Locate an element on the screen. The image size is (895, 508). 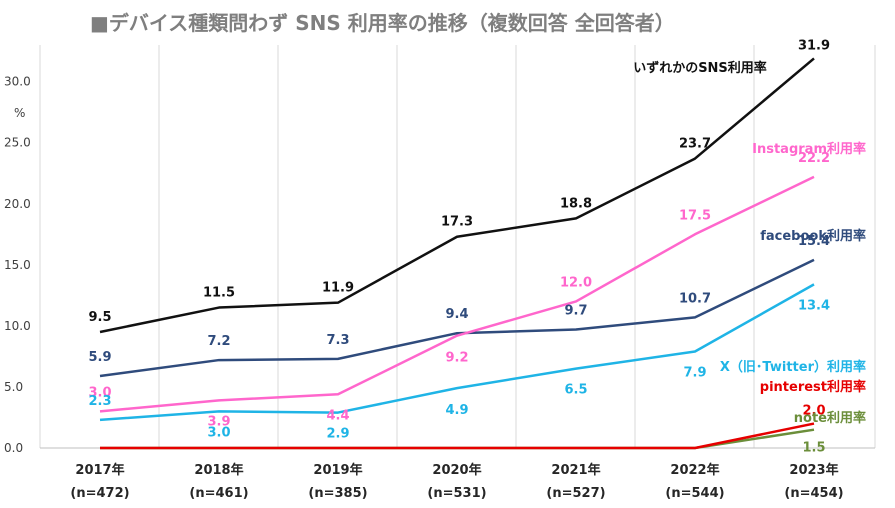
x-tick-year: 2017年 is located at coordinates (99, 470).